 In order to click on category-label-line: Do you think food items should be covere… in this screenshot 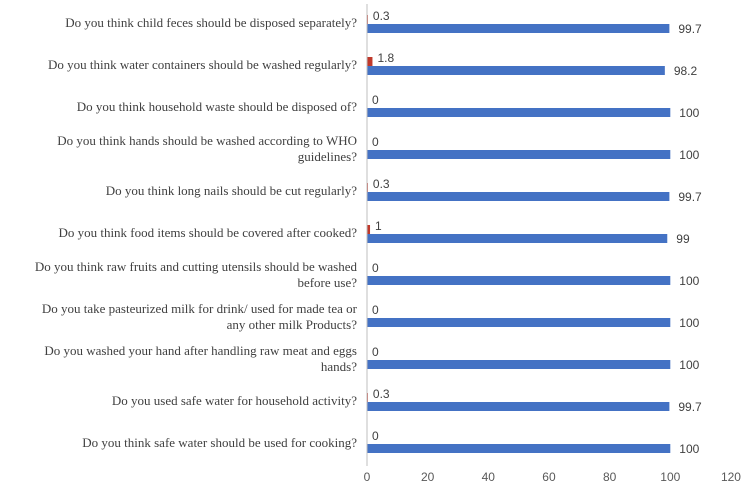, I will do `click(207, 232)`.